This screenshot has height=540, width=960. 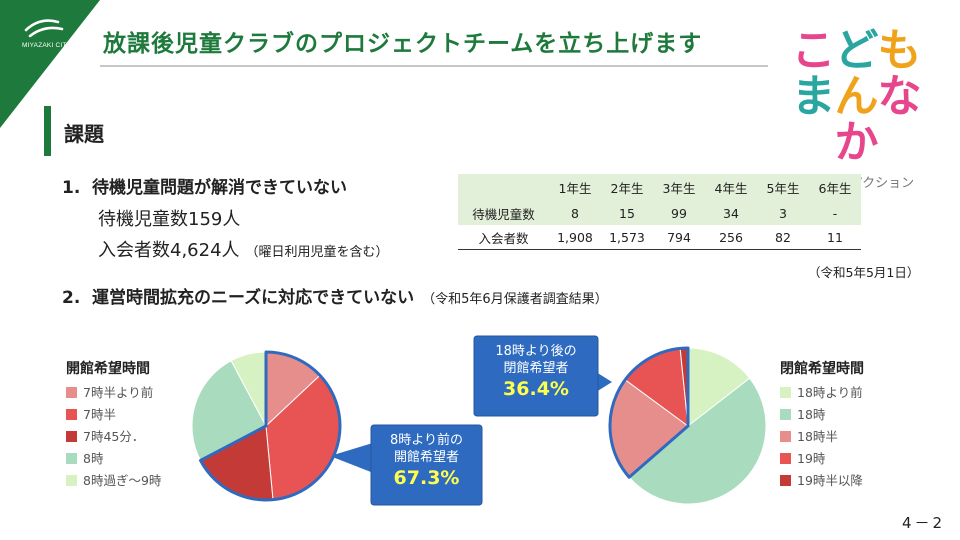 I want to click on issue-1-text: 待機児童問題が解消できていない, so click(x=219, y=188).